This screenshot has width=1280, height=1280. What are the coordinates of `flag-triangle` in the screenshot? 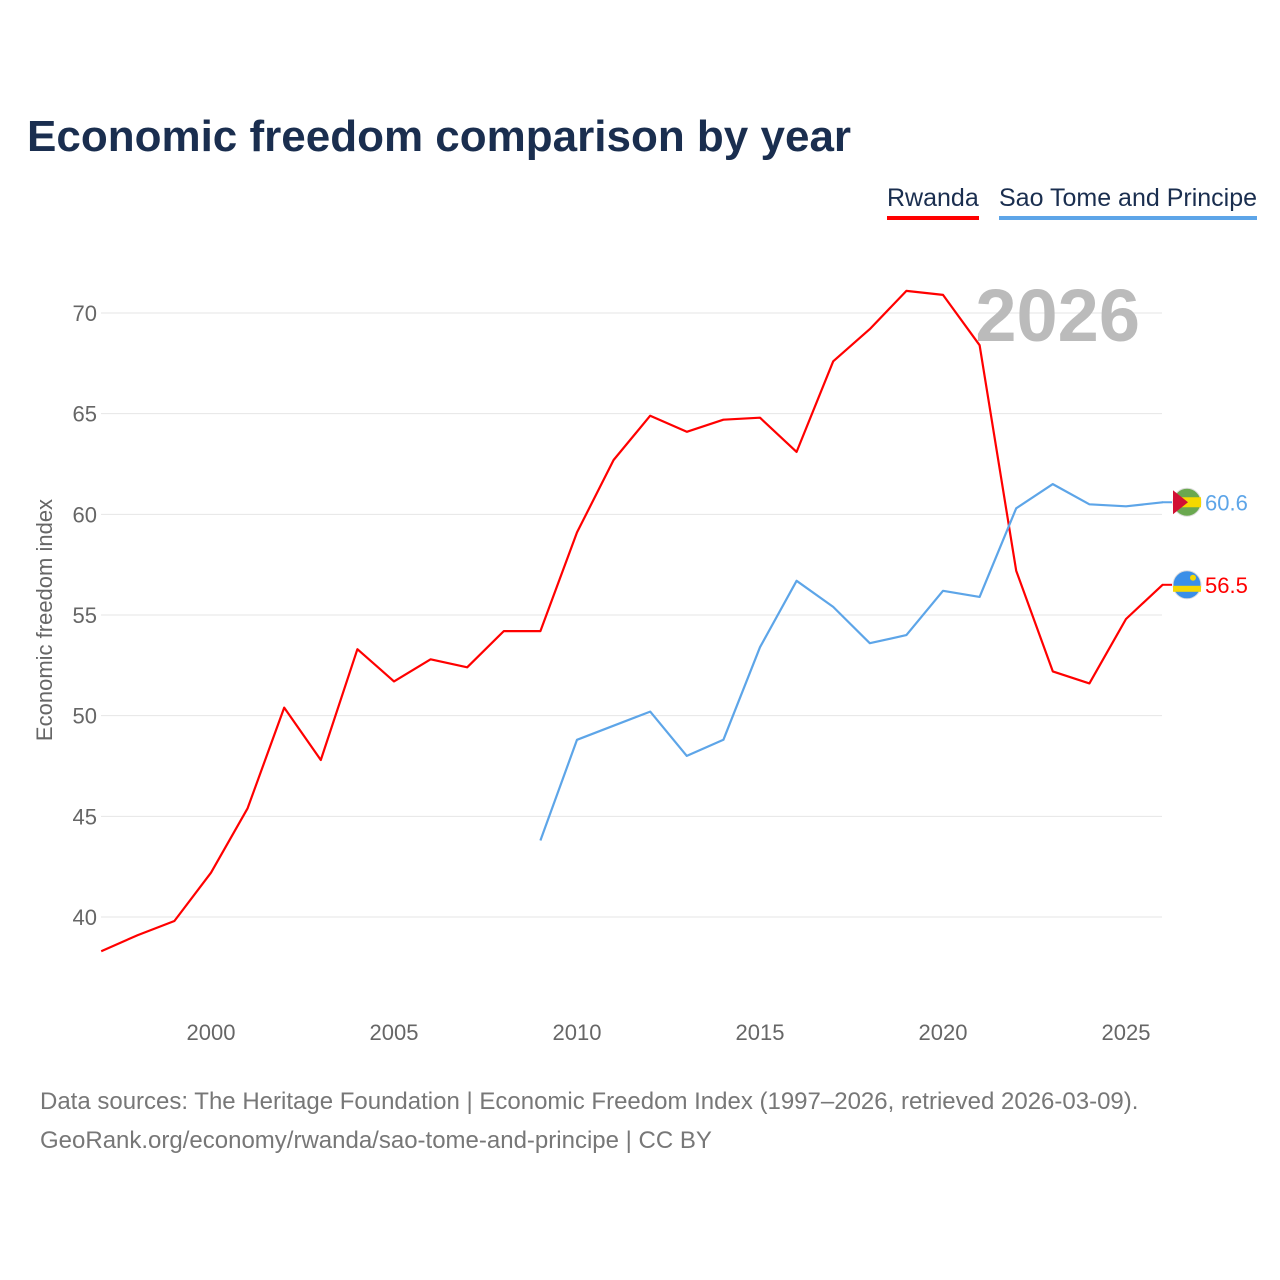 It's located at (1180, 502).